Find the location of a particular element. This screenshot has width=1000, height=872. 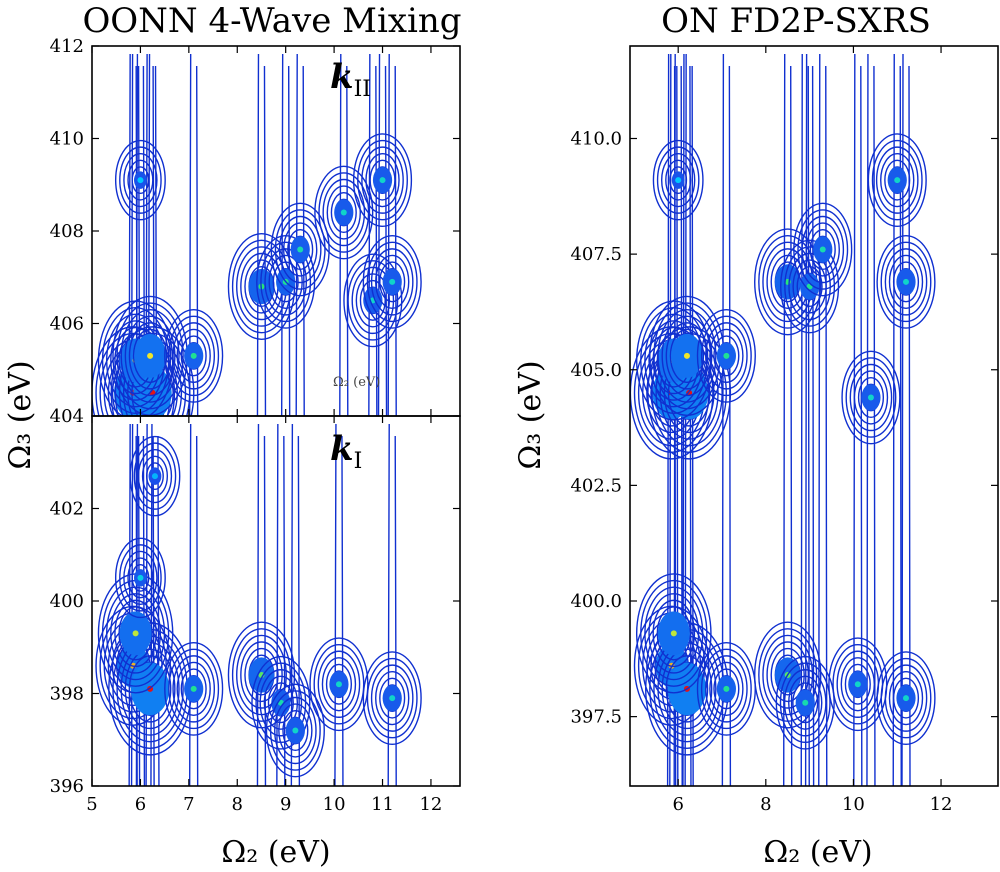

y-tick-label: 400 is located at coordinates (67, 601).